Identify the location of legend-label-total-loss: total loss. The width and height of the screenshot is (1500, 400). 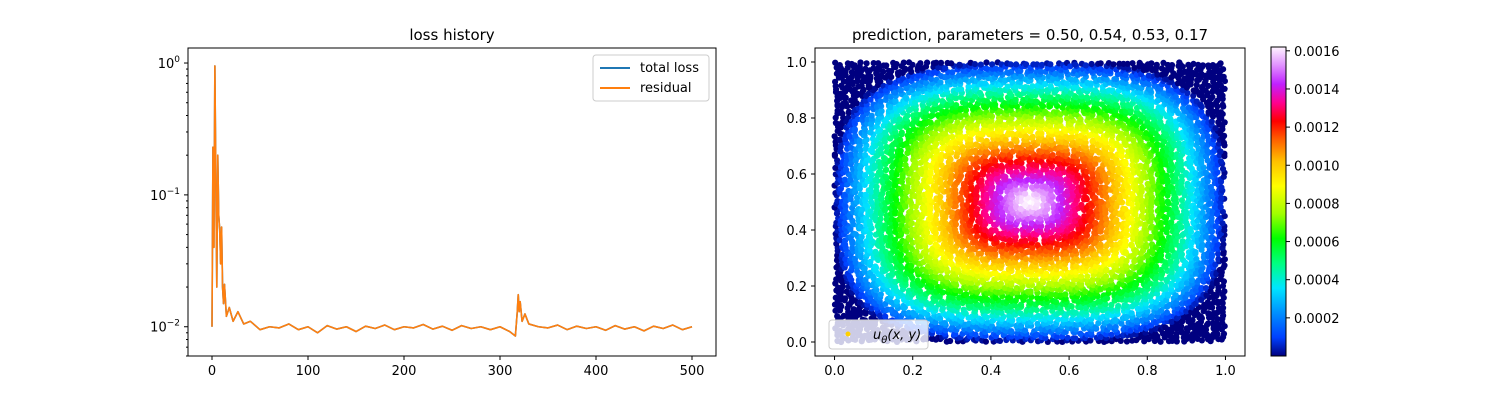
(669, 68).